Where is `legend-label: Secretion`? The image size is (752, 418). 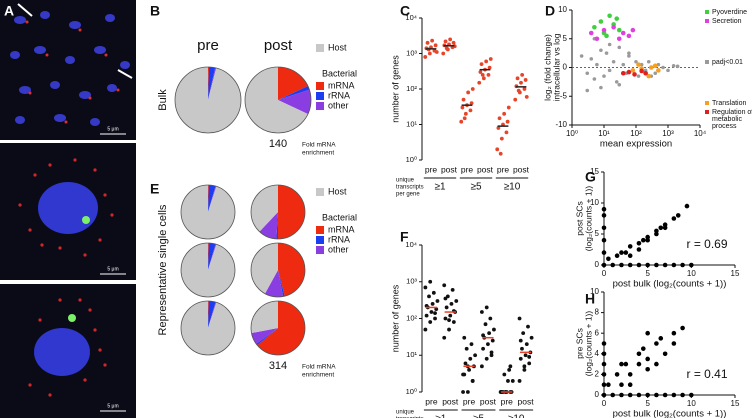 legend-label: Secretion is located at coordinates (727, 21).